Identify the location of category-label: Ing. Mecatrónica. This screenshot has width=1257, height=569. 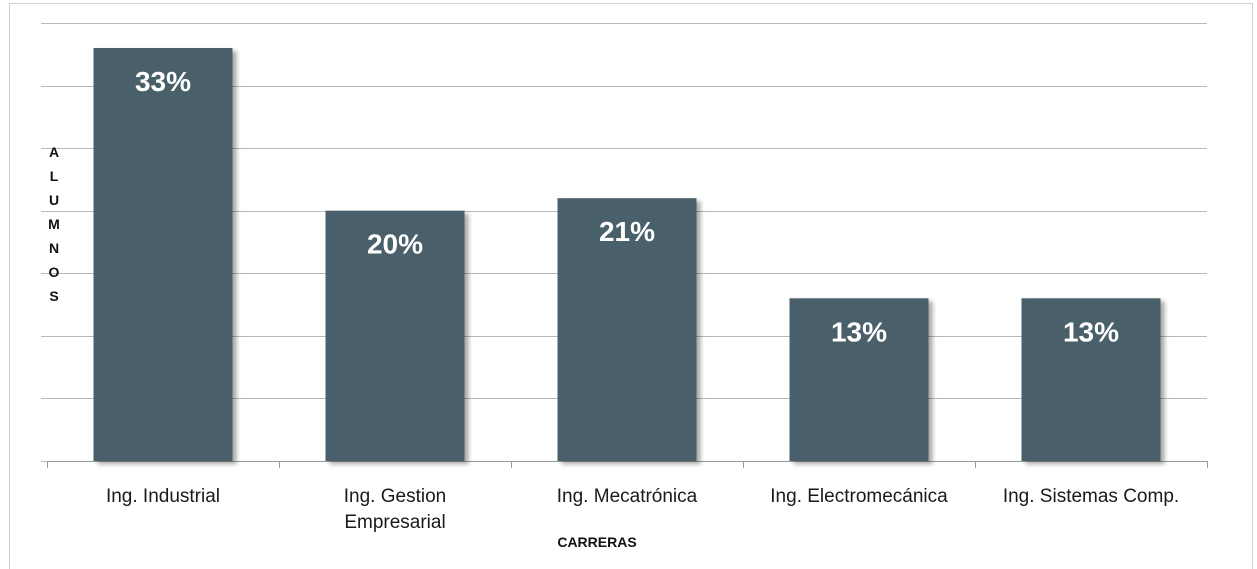
(627, 496).